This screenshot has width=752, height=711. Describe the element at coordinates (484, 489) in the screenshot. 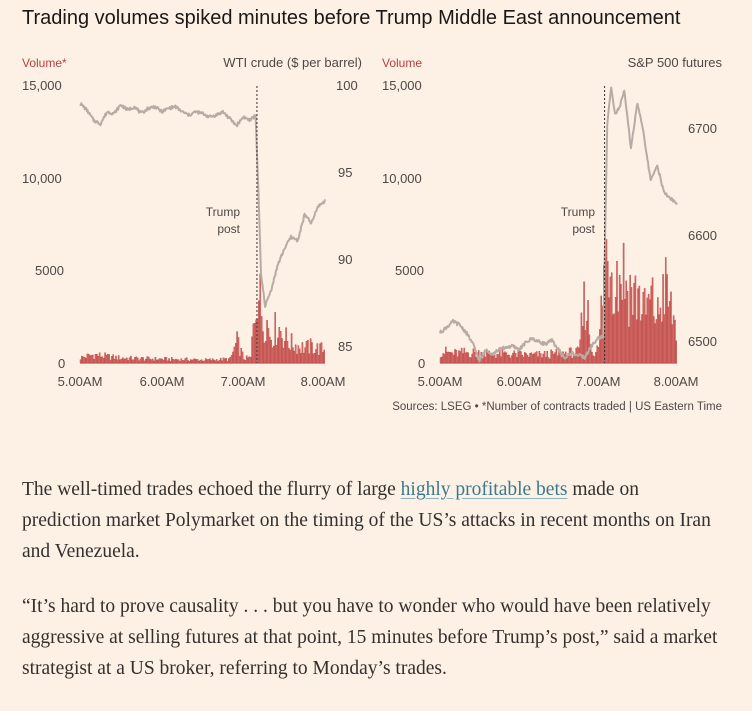

I see `highly-profitable-bets-link: highly profitable bets` at that location.